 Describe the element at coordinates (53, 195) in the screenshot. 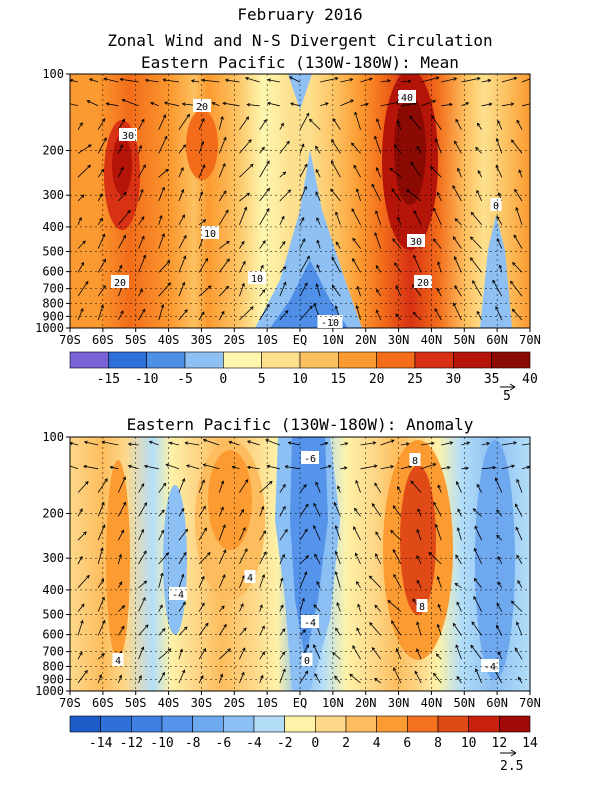

I see `y-tick-label: 300` at that location.